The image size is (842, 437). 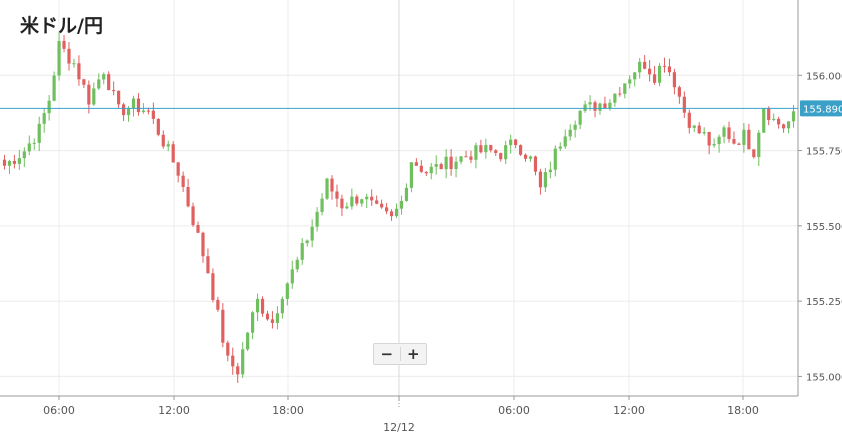 I want to click on zoom-controls: − +, so click(x=400, y=354).